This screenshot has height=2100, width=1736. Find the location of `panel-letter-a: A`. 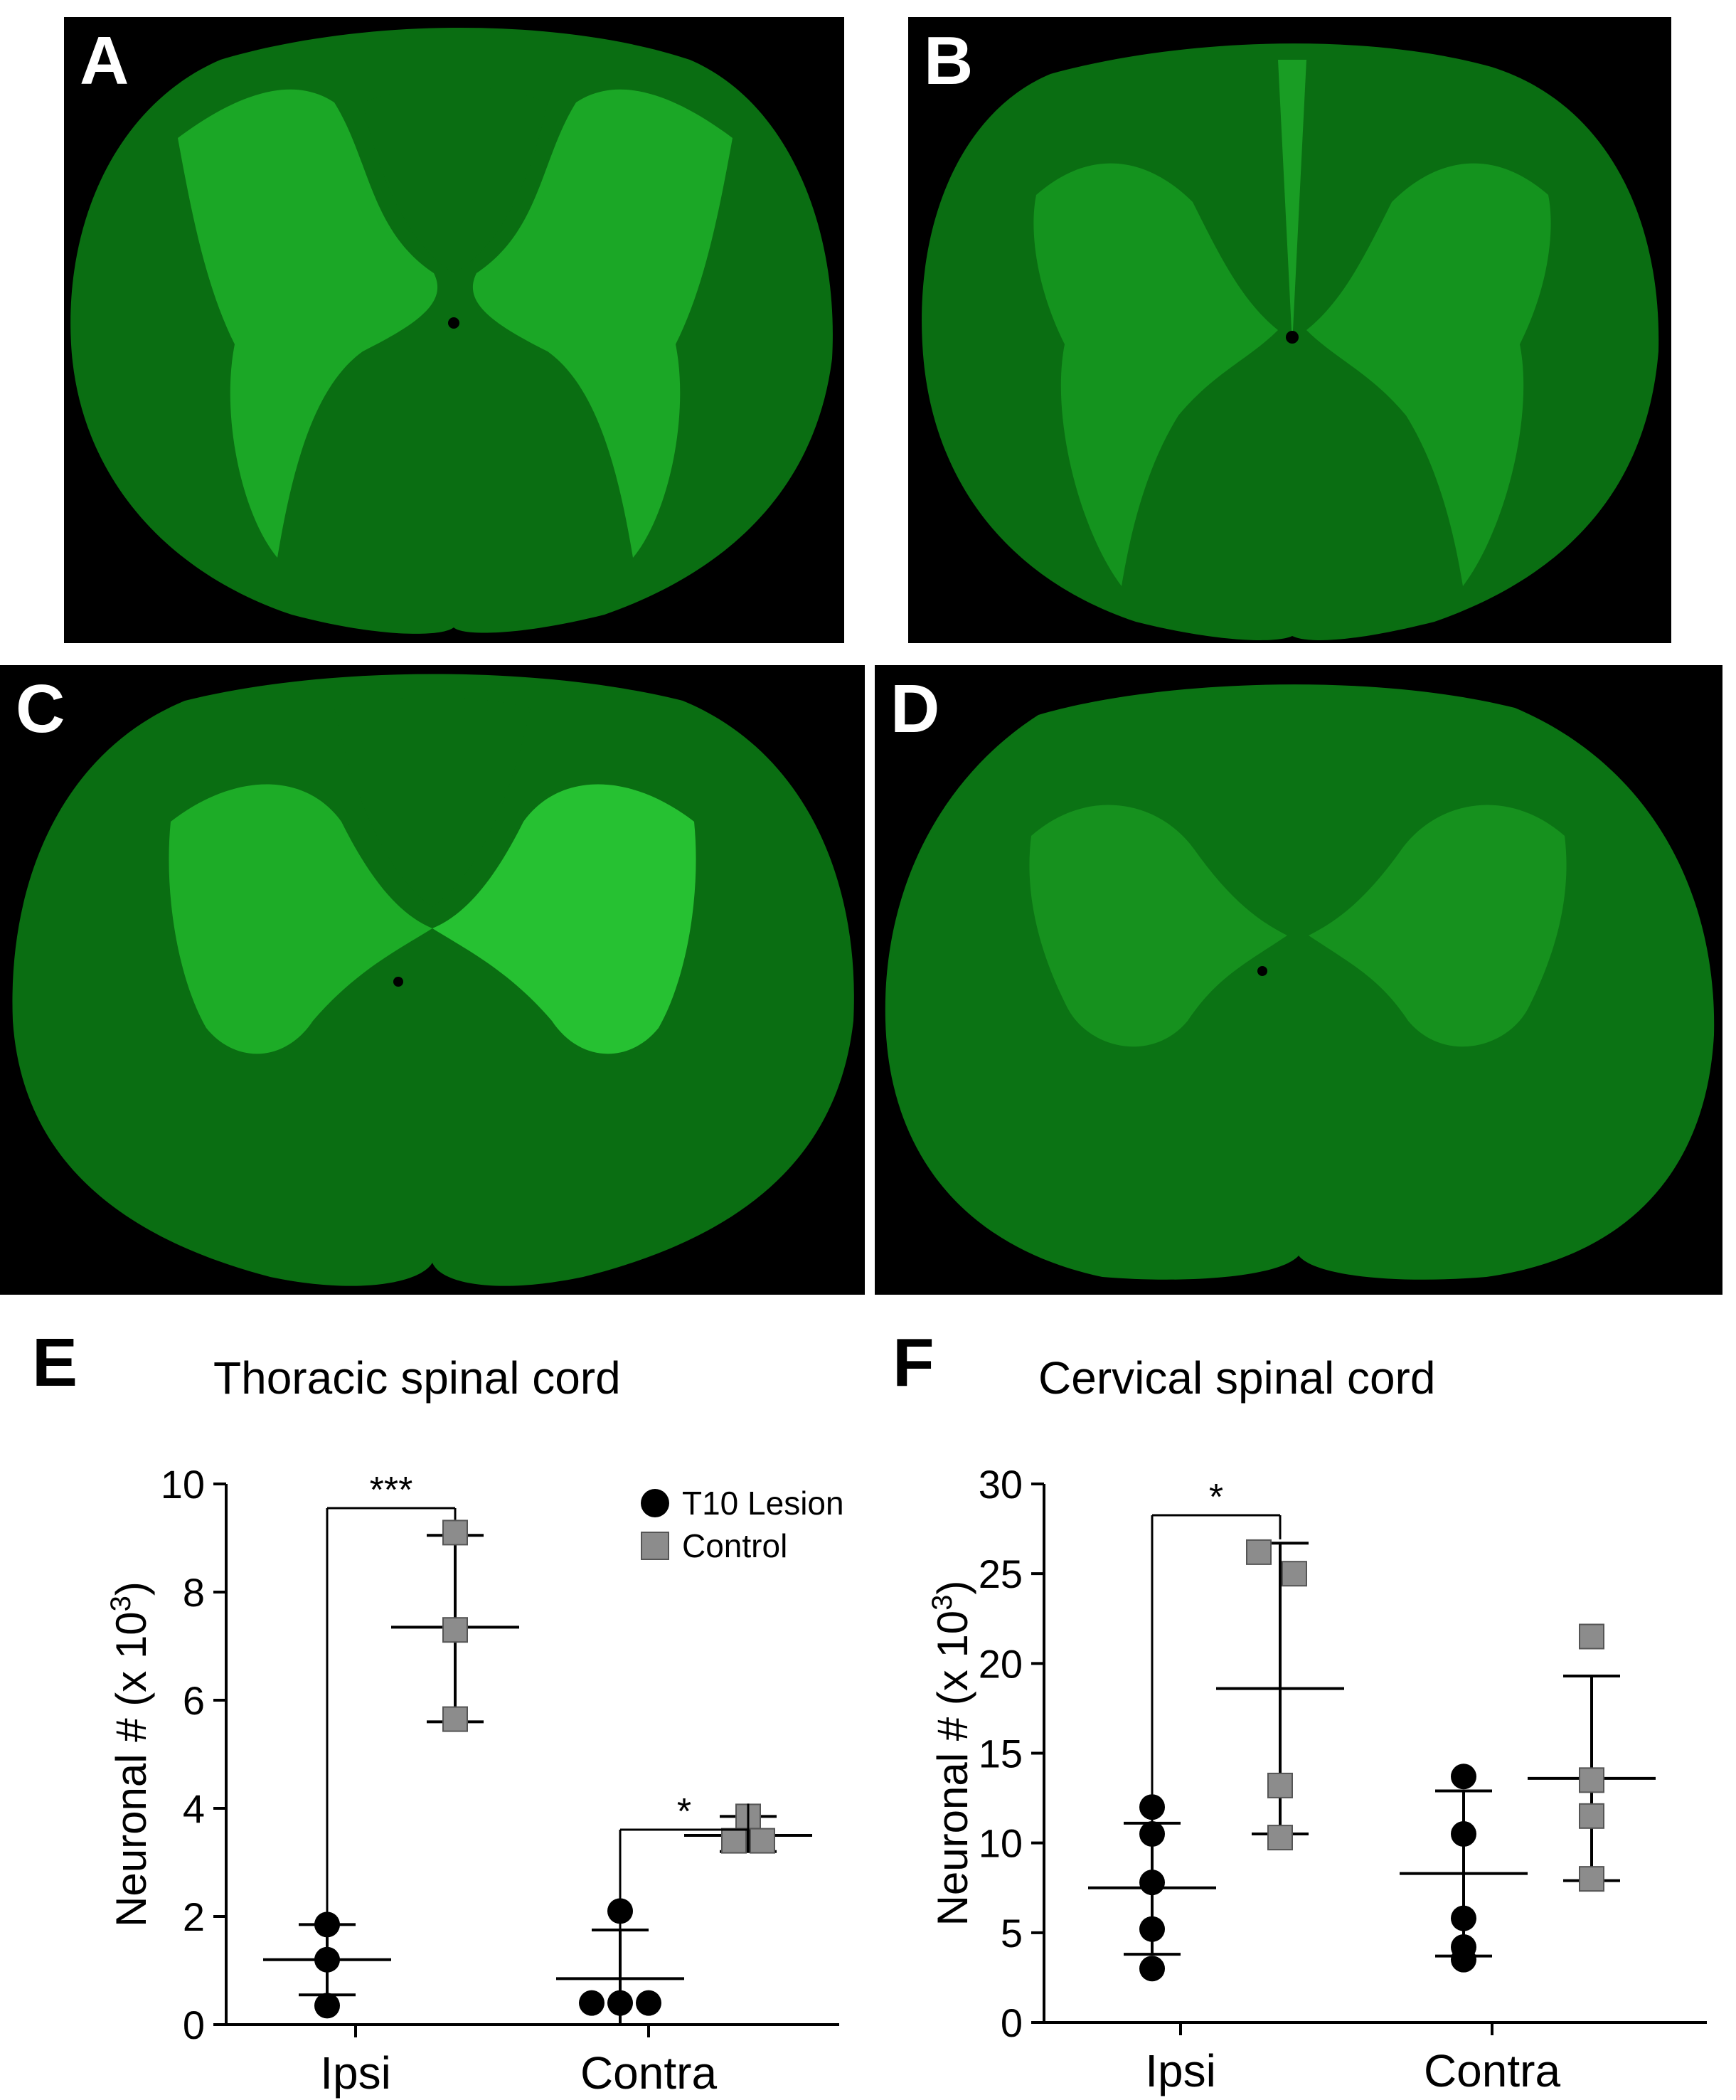

panel-letter-a: A is located at coordinates (104, 61).